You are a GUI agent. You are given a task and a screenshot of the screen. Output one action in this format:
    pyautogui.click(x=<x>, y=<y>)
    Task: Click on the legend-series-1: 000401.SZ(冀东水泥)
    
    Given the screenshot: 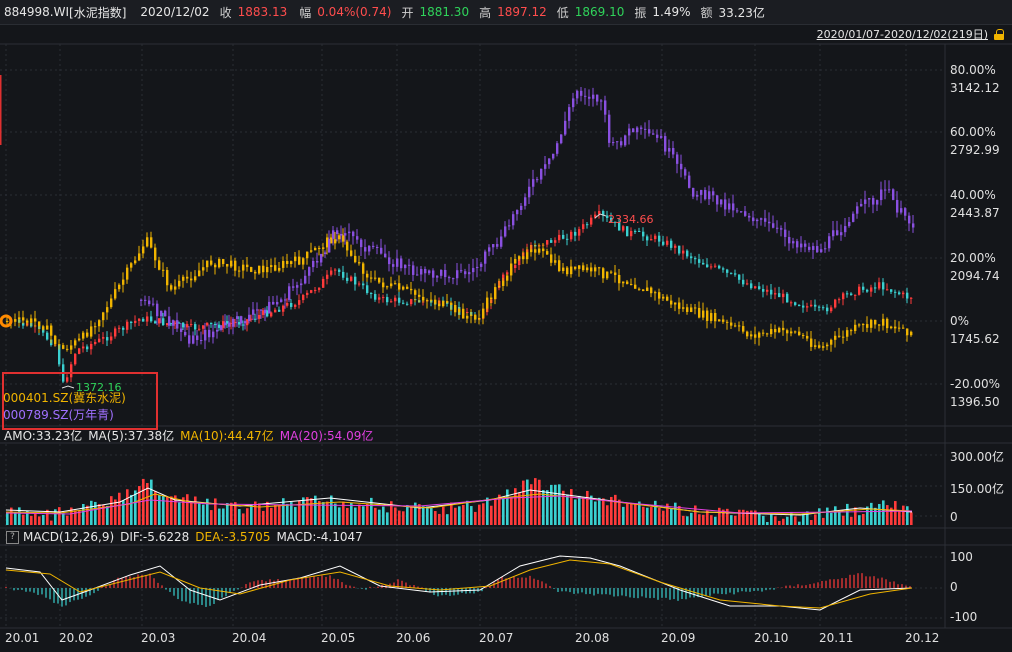 What is the action you would take?
    pyautogui.click(x=64, y=398)
    